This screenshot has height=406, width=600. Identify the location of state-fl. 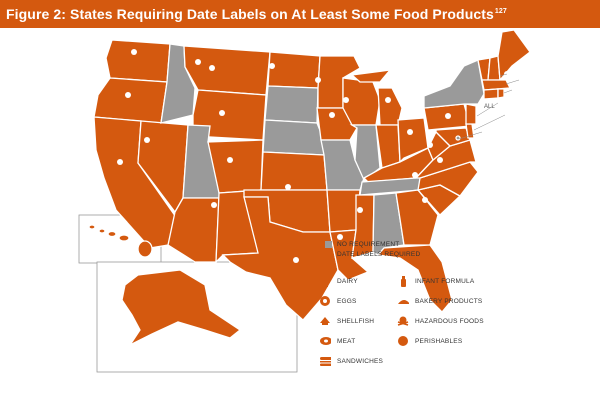
(414, 278).